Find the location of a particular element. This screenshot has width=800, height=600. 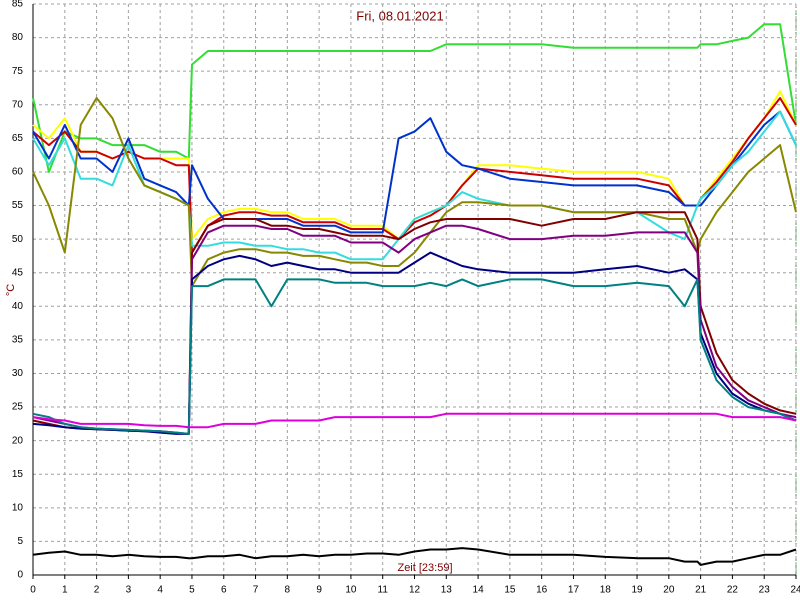

x-tick-label: 22 is located at coordinates (733, 590).